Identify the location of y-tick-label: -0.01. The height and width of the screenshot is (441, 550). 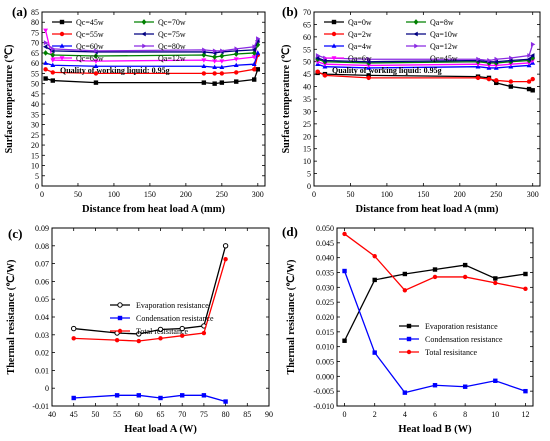
(40, 406).